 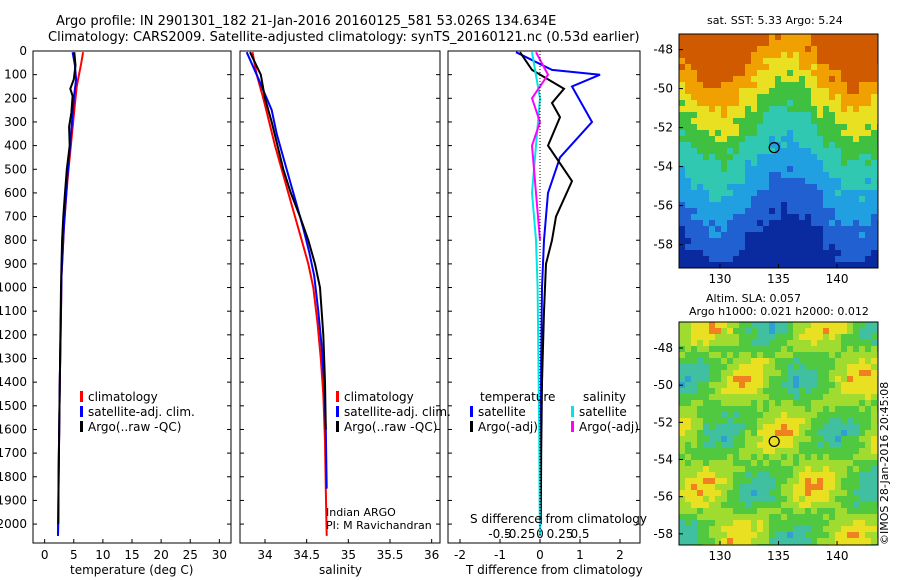 I want to click on x-tick-label: 0, so click(x=540, y=555).